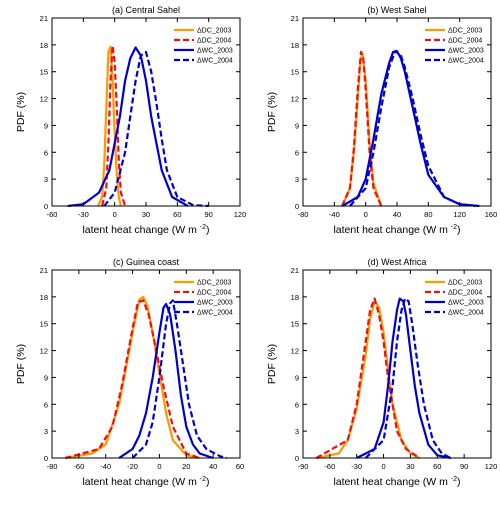  I want to click on x-tick-label: -80, so click(303, 214).